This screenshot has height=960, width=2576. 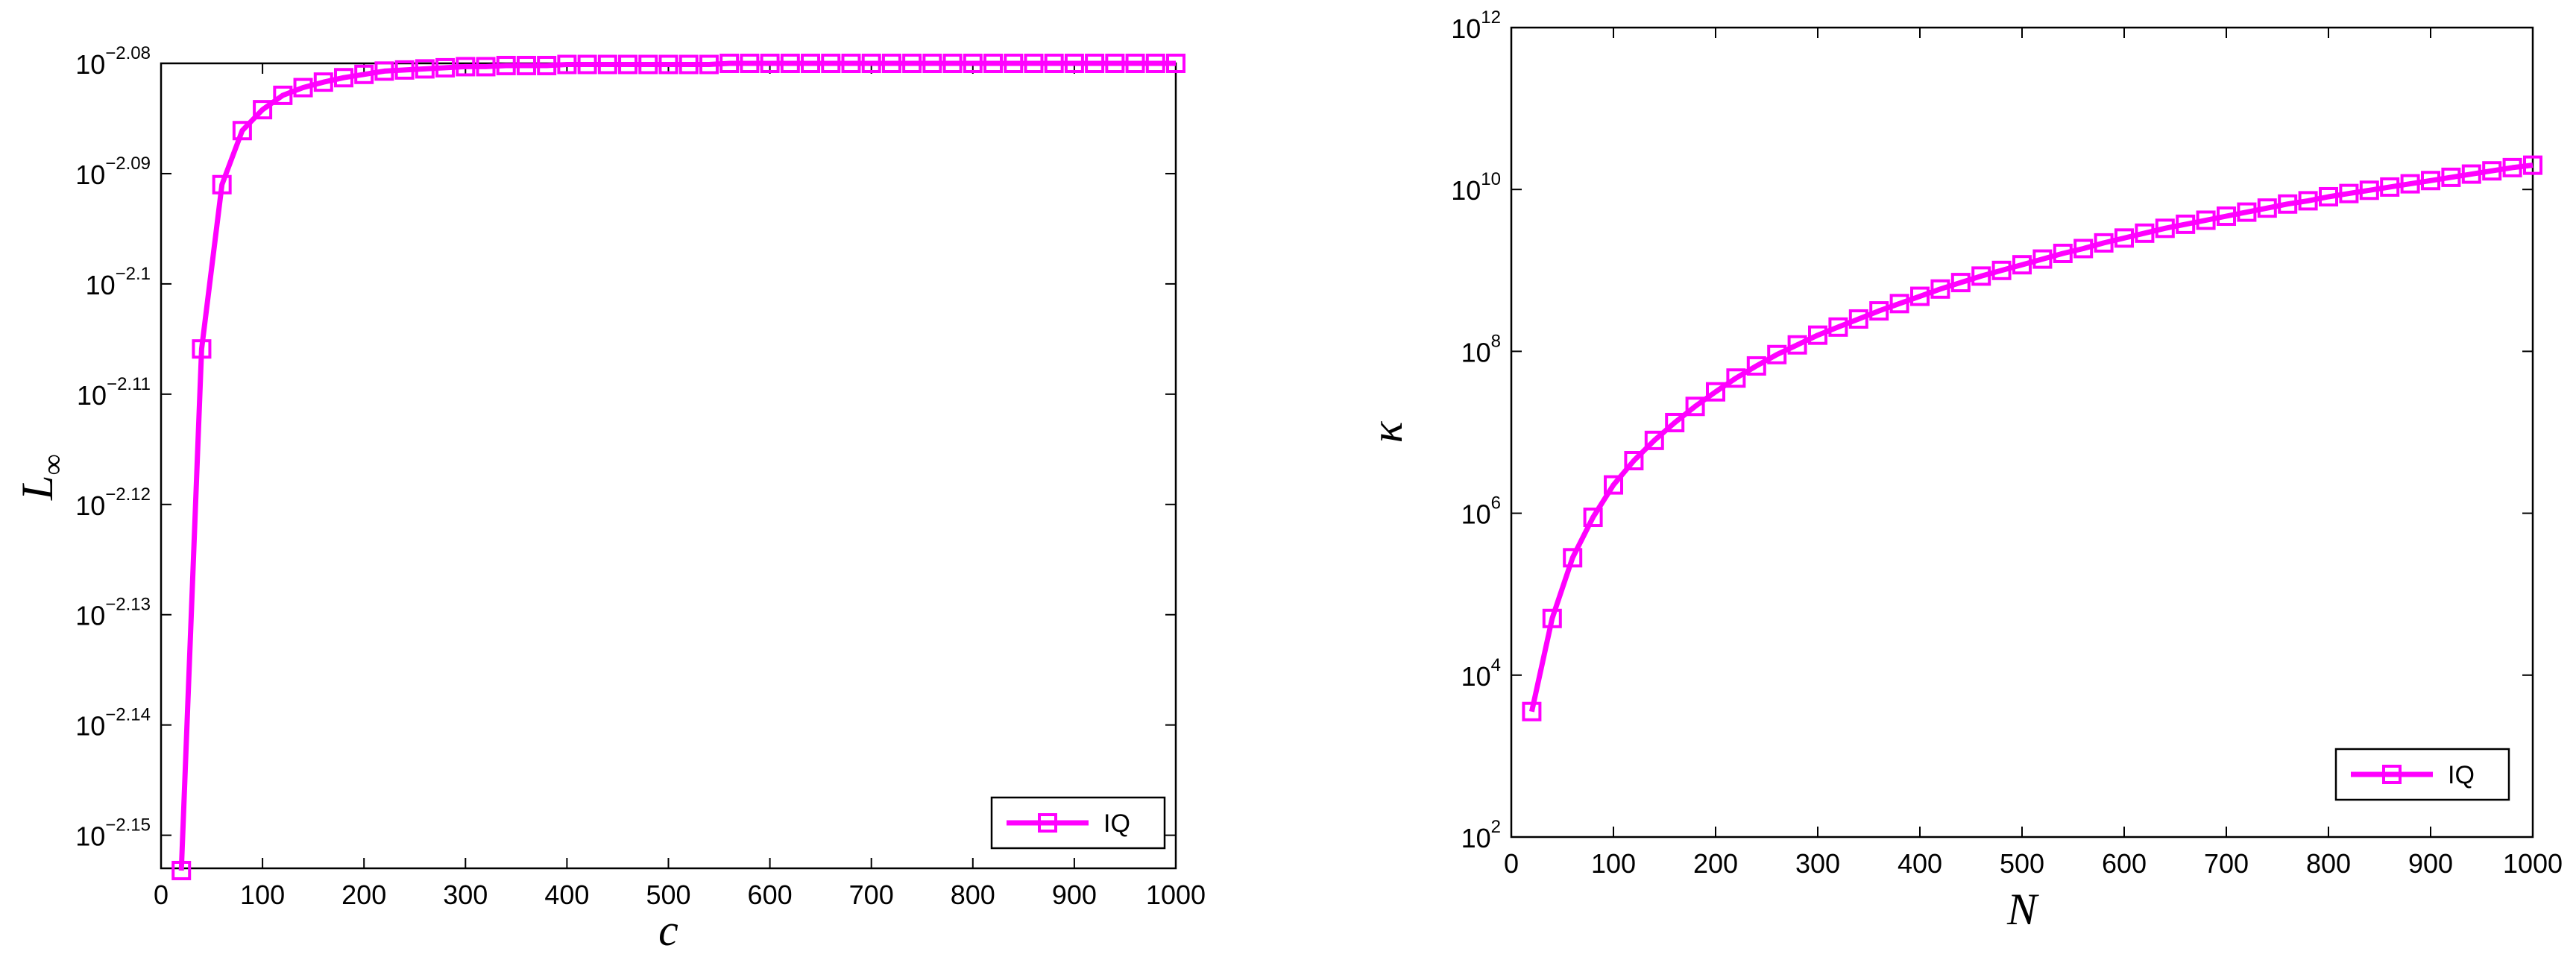 I want to click on y-axis-label-main: L, so click(x=37, y=488).